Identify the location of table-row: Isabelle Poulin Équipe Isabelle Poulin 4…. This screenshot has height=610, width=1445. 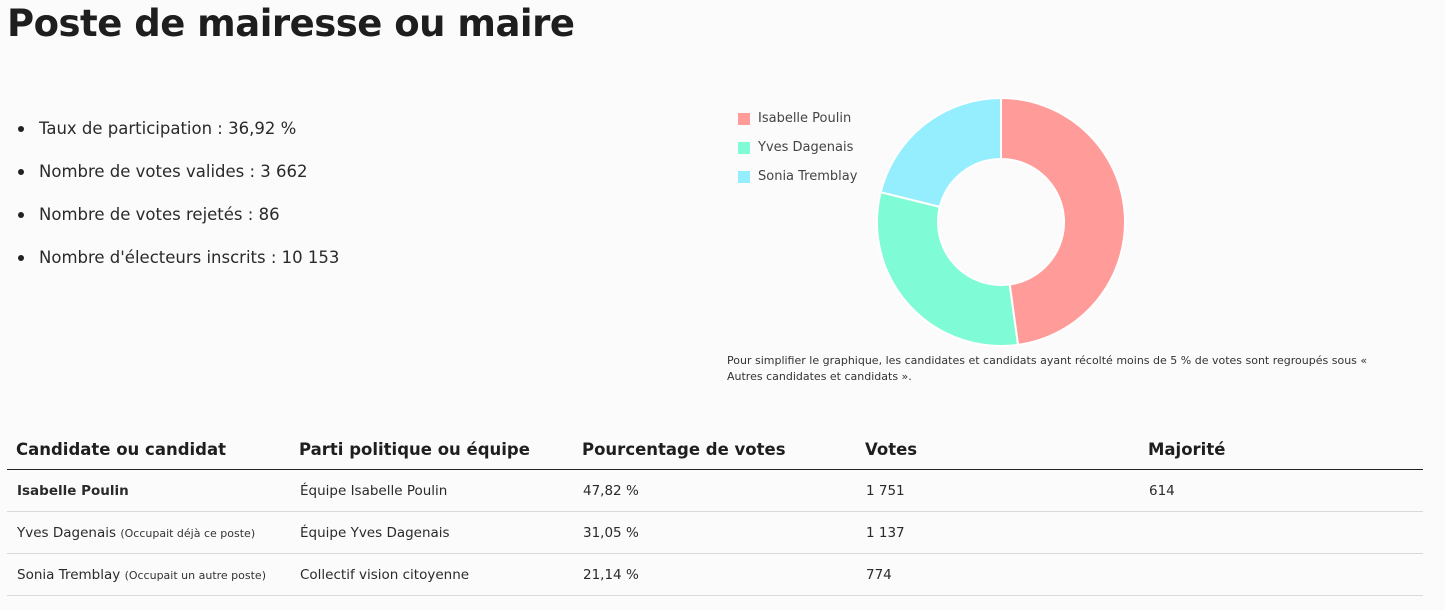
(715, 490).